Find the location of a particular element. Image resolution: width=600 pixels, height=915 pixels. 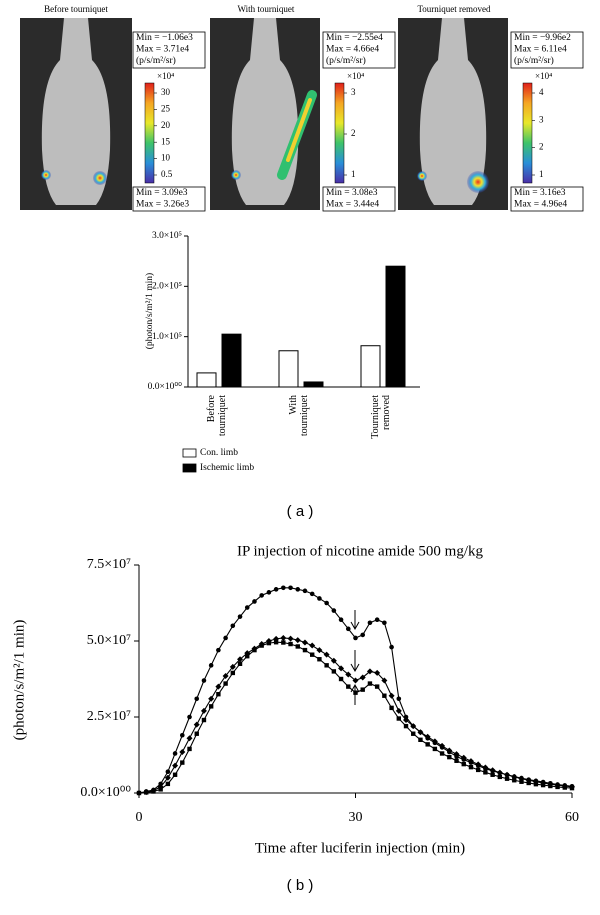

category-label-group: Before tourniquet is located at coordinates (217, 415).